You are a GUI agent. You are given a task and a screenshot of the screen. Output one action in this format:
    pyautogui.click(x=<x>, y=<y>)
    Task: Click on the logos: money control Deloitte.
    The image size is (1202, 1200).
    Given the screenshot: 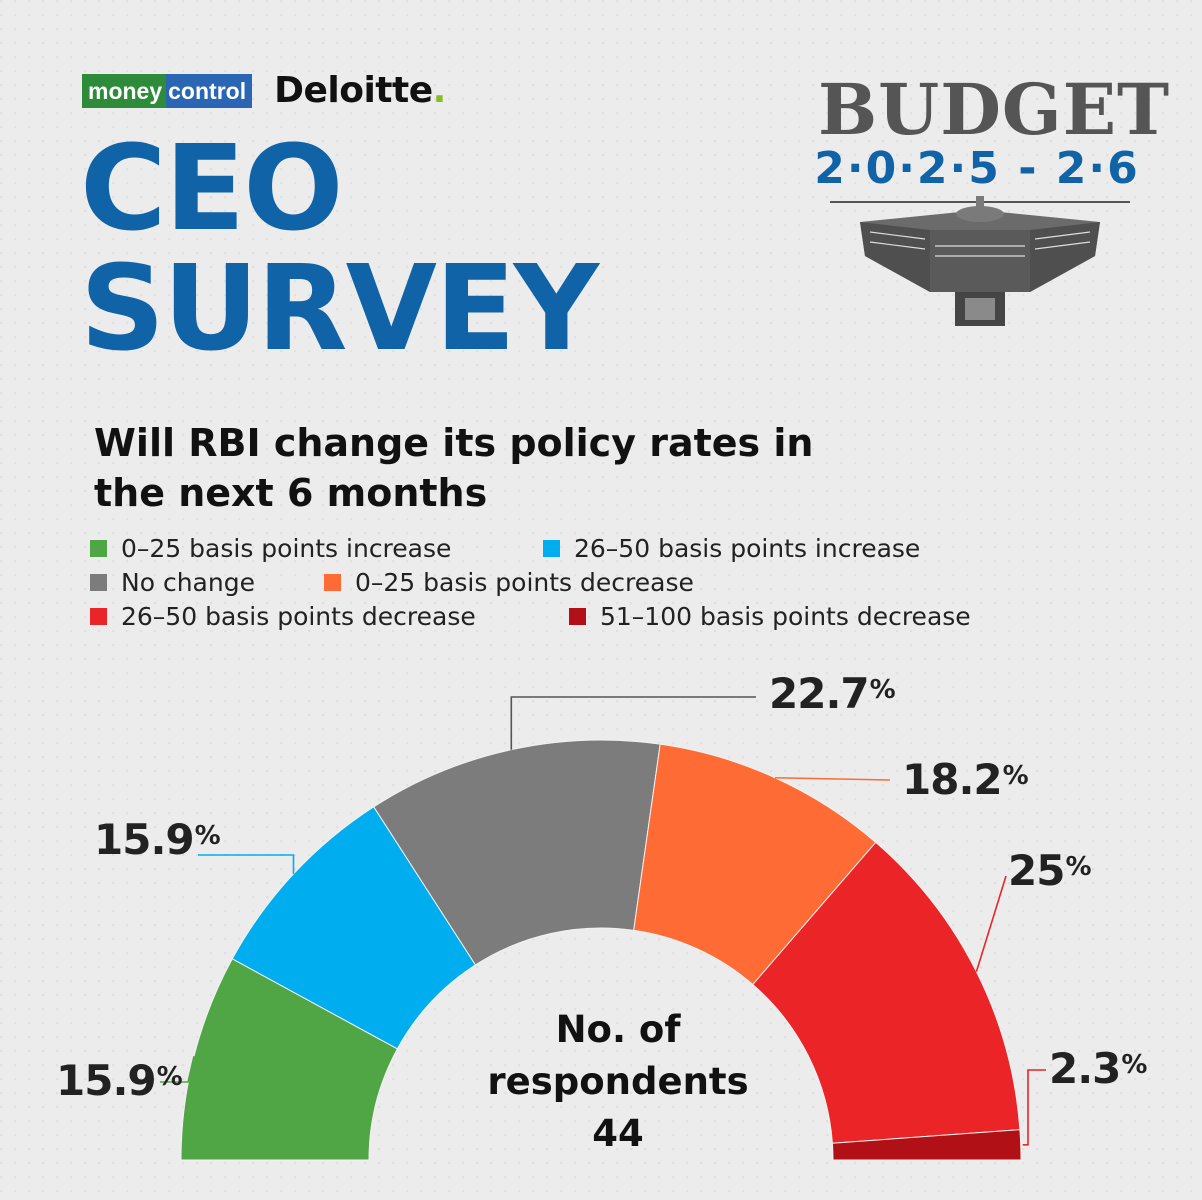 What is the action you would take?
    pyautogui.click(x=264, y=90)
    